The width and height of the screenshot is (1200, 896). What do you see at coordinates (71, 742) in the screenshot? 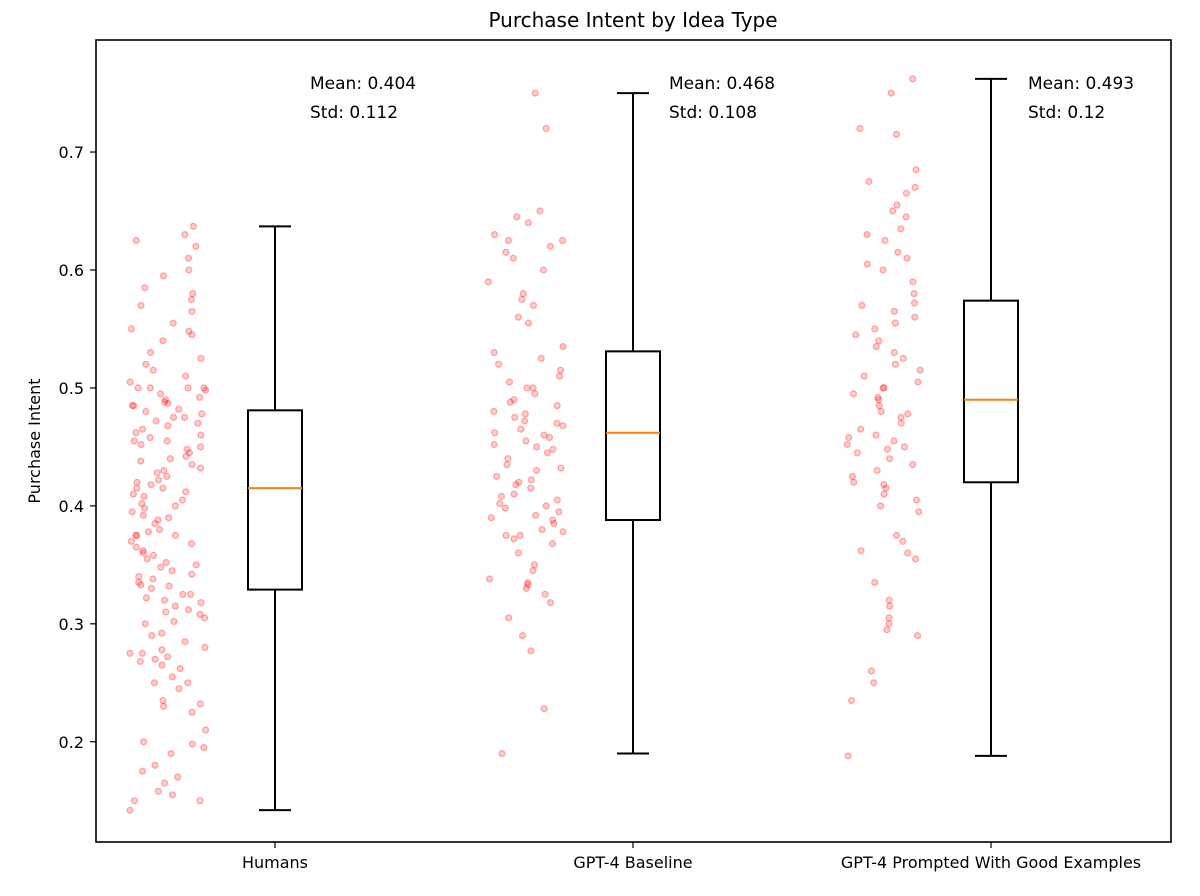
I see `y-tick-label: 0.2` at bounding box center [71, 742].